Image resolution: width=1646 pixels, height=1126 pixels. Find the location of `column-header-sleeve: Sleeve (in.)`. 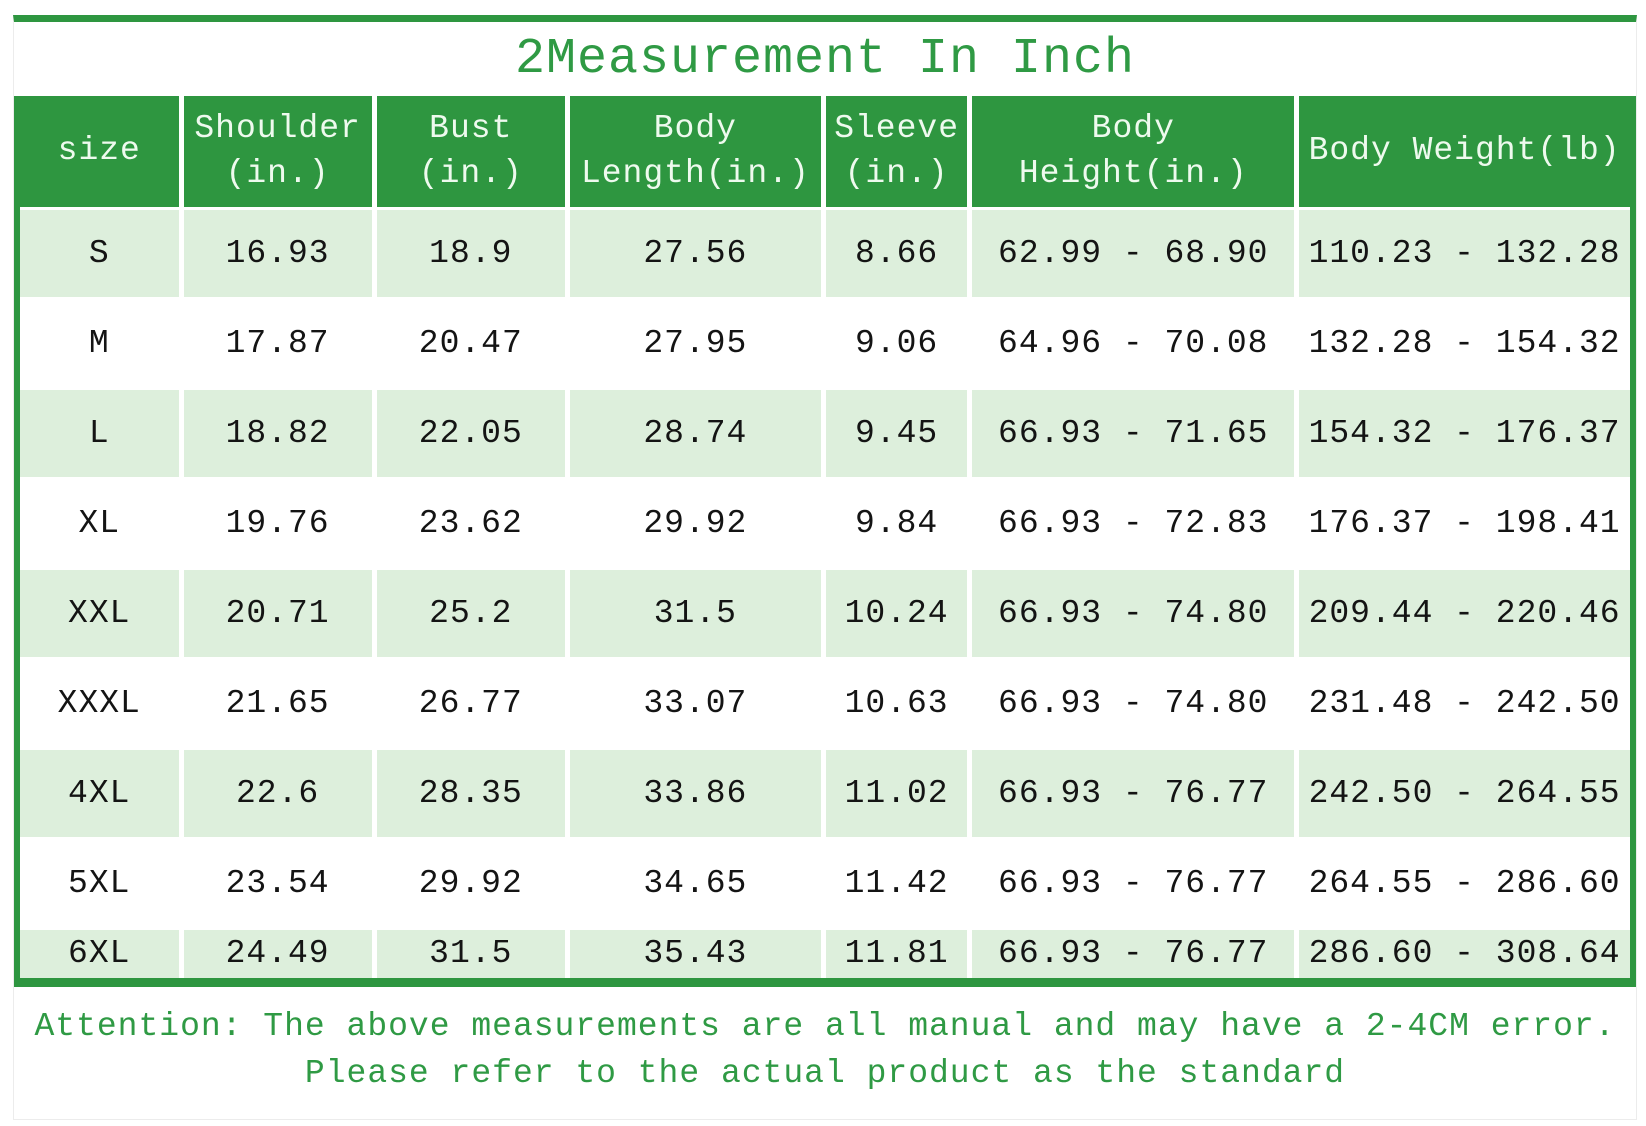

column-header-sleeve: Sleeve (in.) is located at coordinates (898, 153).